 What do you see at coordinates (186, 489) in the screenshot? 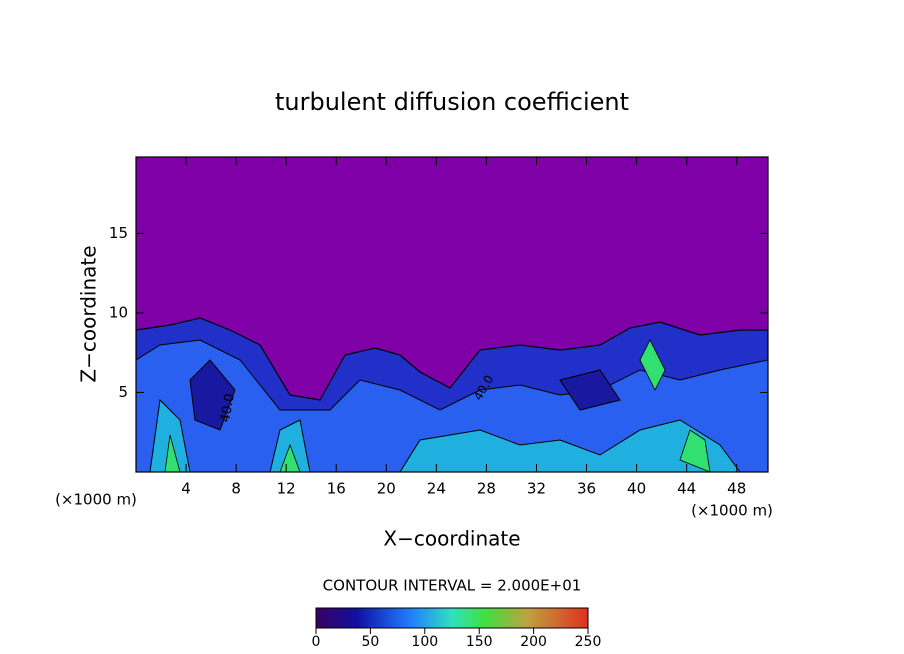
I see `x-tick-label: 4` at bounding box center [186, 489].